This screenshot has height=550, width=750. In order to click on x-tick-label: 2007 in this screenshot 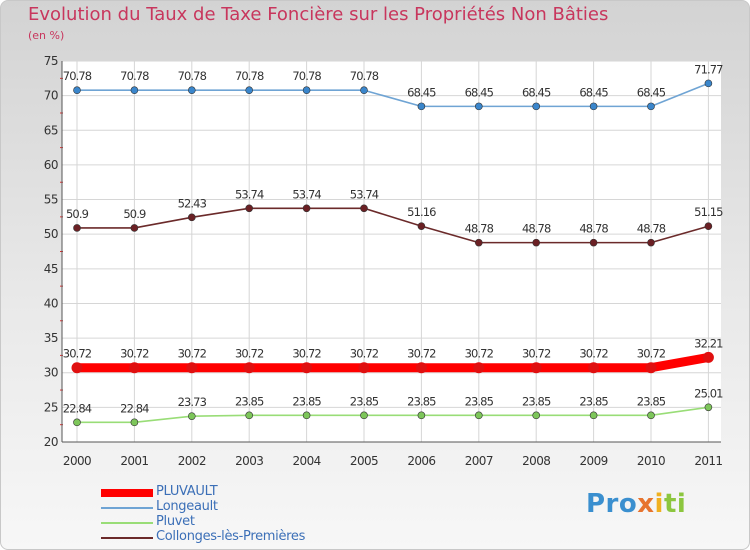, I will do `click(479, 461)`.